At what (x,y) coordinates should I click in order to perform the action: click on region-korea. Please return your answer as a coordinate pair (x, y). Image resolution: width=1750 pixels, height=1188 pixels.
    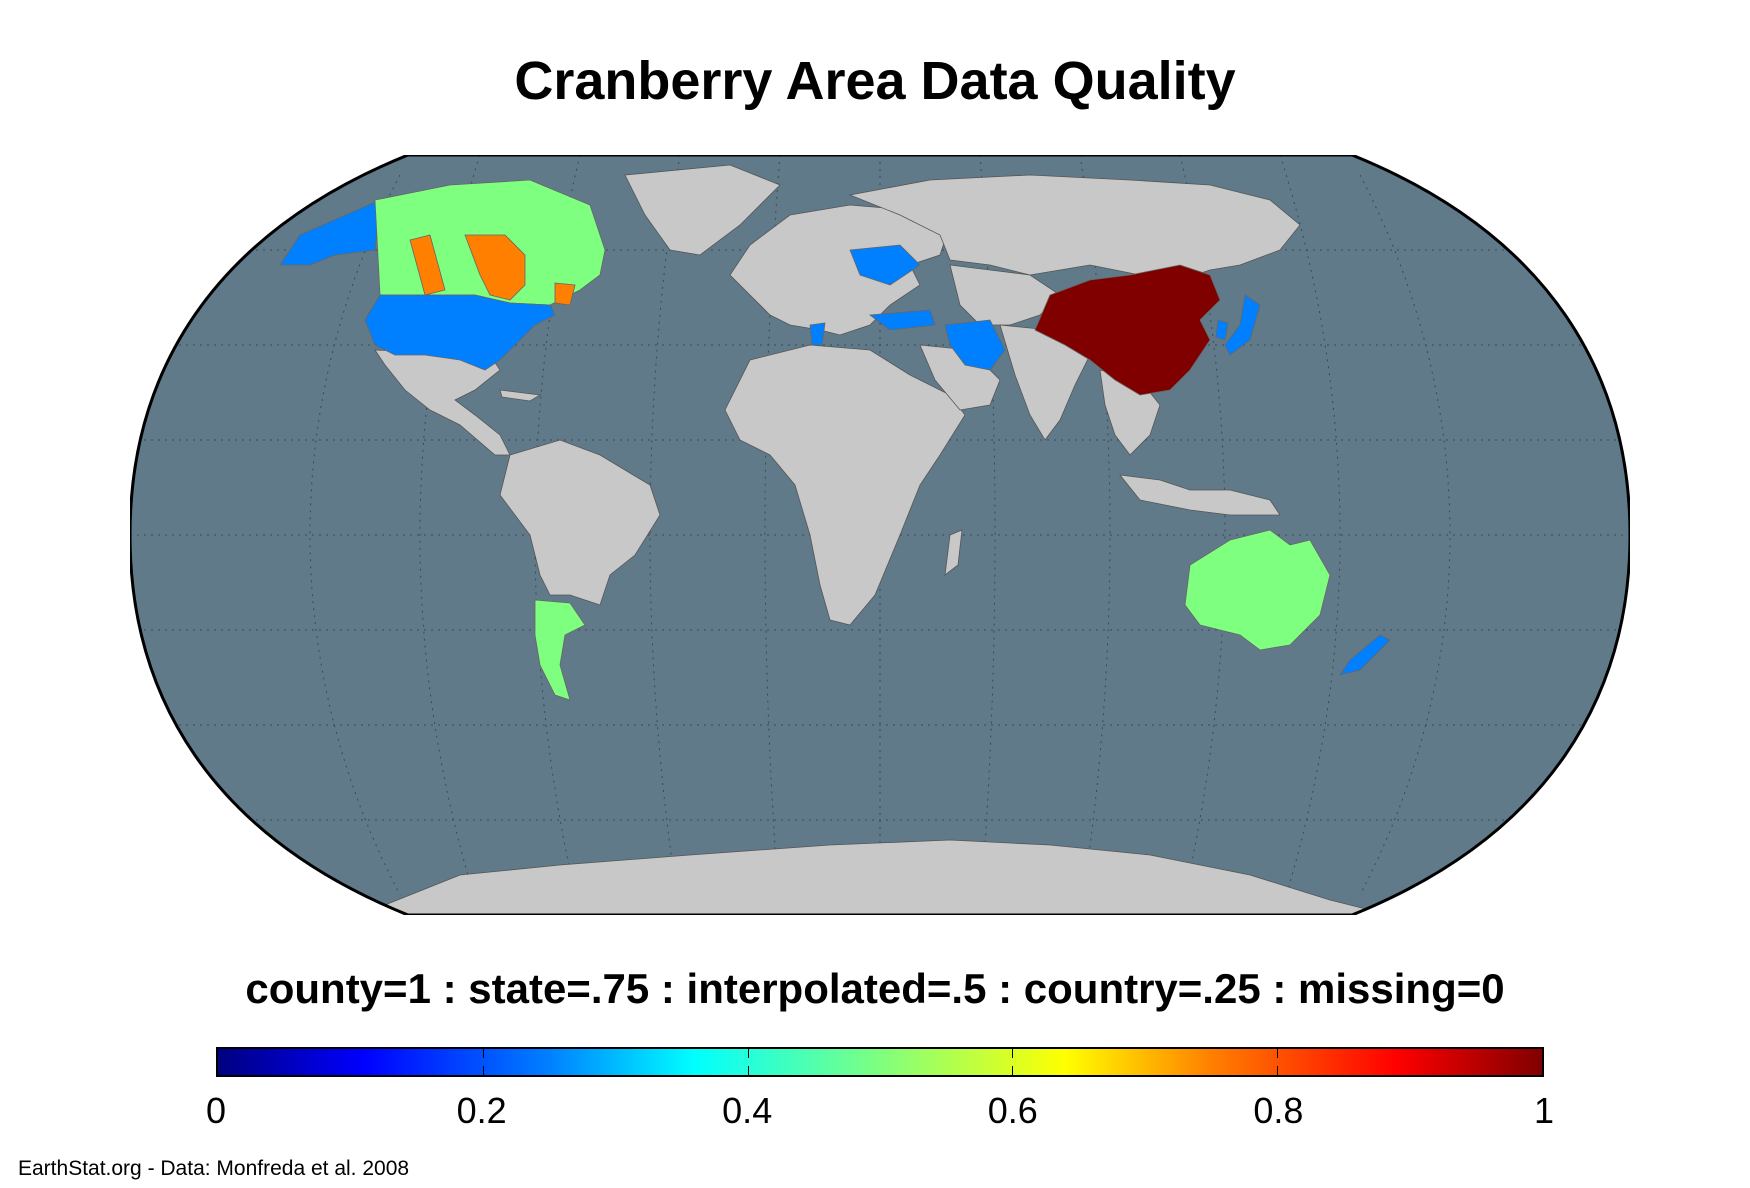
    Looking at the image, I should click on (1222, 330).